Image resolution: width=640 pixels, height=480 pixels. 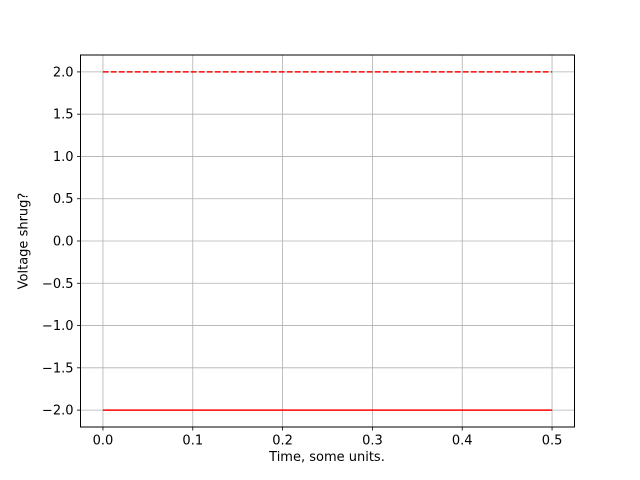 I want to click on x-tick-label: 0.3, so click(x=372, y=441).